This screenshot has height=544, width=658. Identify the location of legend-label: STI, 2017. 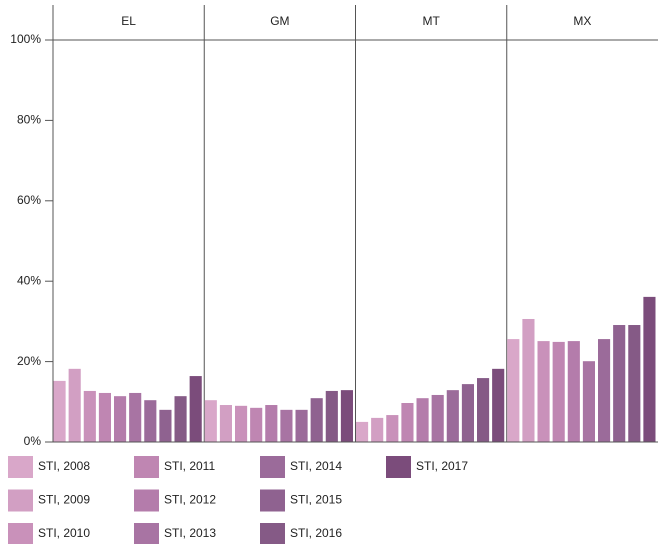
(442, 466).